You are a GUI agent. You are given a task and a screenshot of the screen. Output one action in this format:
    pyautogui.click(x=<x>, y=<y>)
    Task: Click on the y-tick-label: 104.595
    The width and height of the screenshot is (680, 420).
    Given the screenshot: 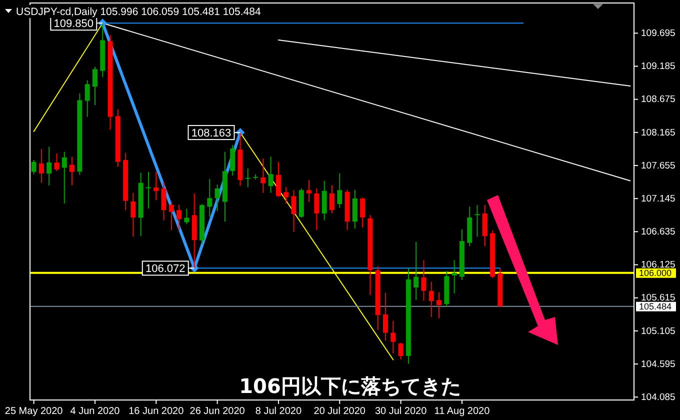 What is the action you would take?
    pyautogui.click(x=658, y=364)
    